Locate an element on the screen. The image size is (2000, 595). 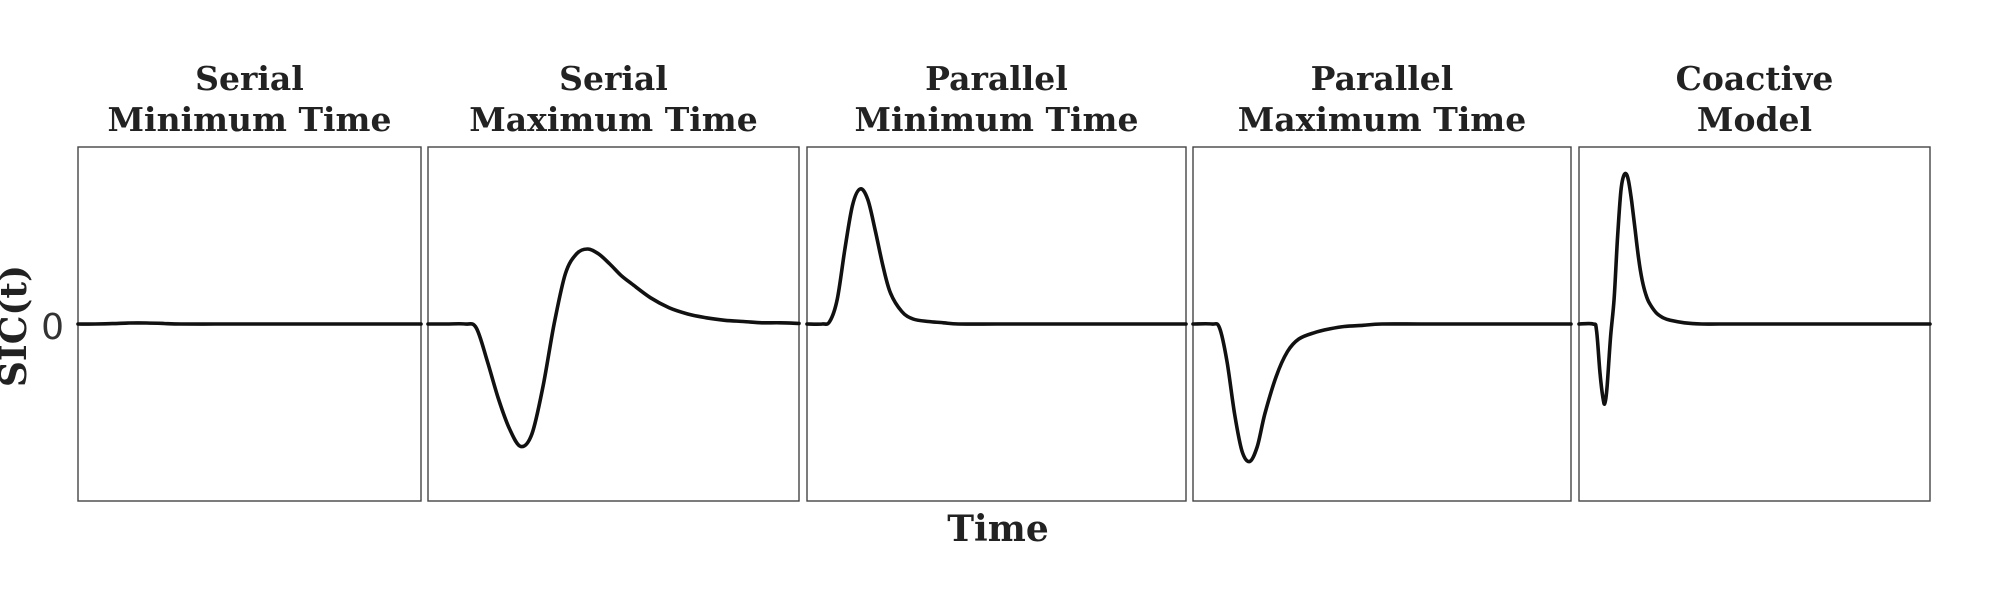
panel-2-title-line-1: Serial is located at coordinates (613, 78).